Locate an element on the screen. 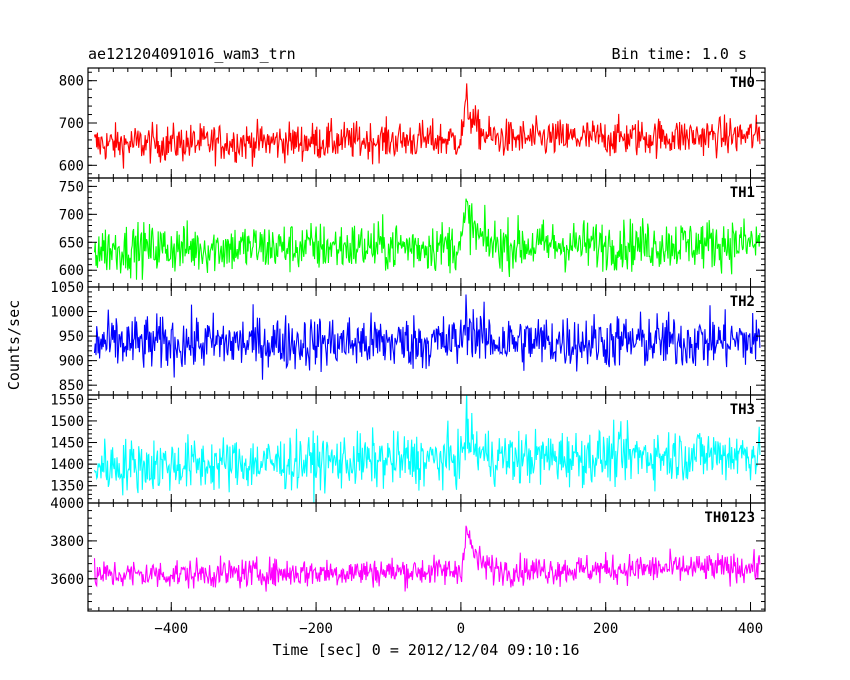 This screenshot has height=680, width=850. series-th0123 is located at coordinates (427, 558).